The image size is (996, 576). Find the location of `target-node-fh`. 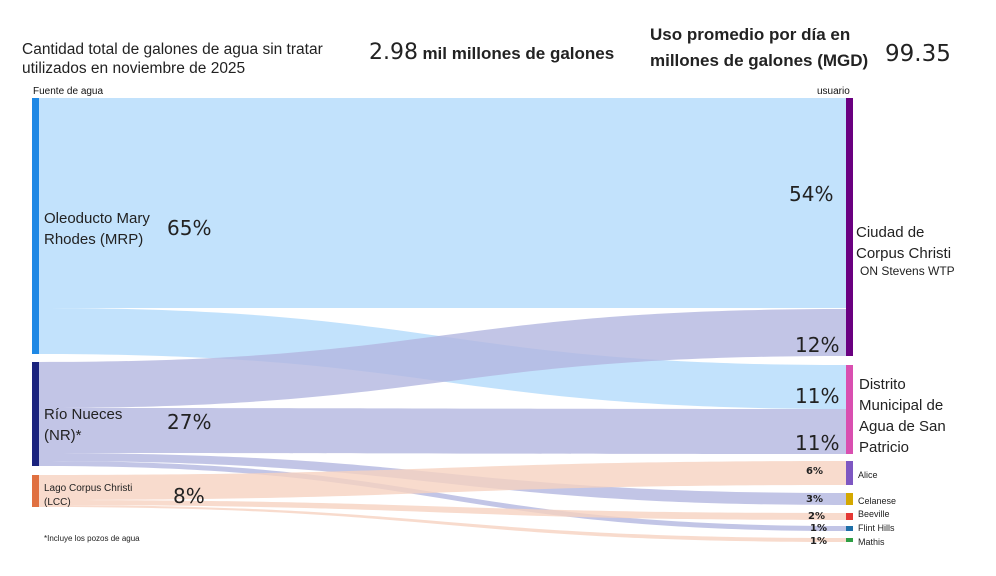

target-node-fh is located at coordinates (849, 528).